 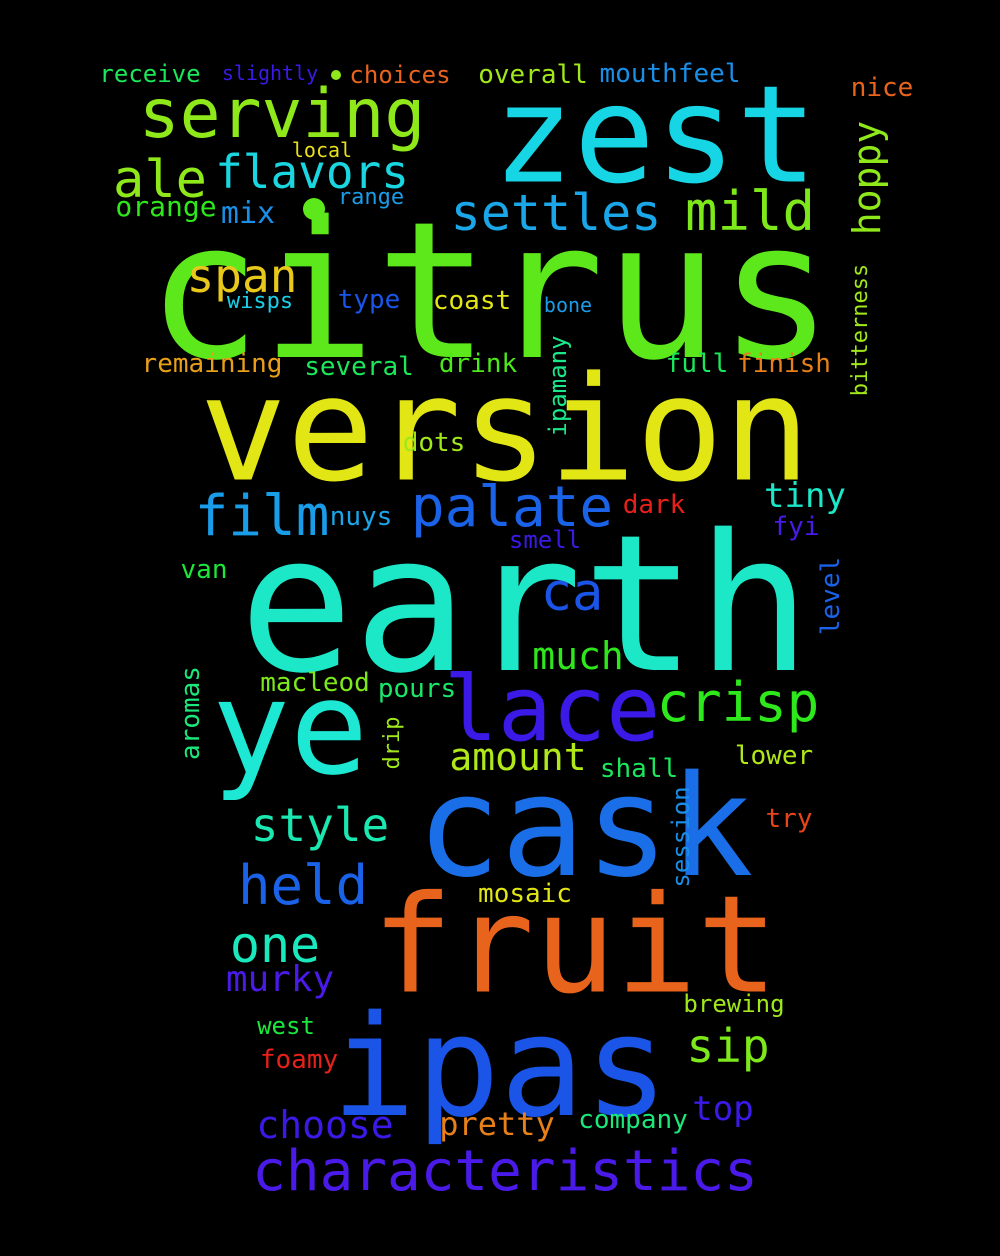 What do you see at coordinates (734, 1004) in the screenshot?
I see `word-brewing: brewing` at bounding box center [734, 1004].